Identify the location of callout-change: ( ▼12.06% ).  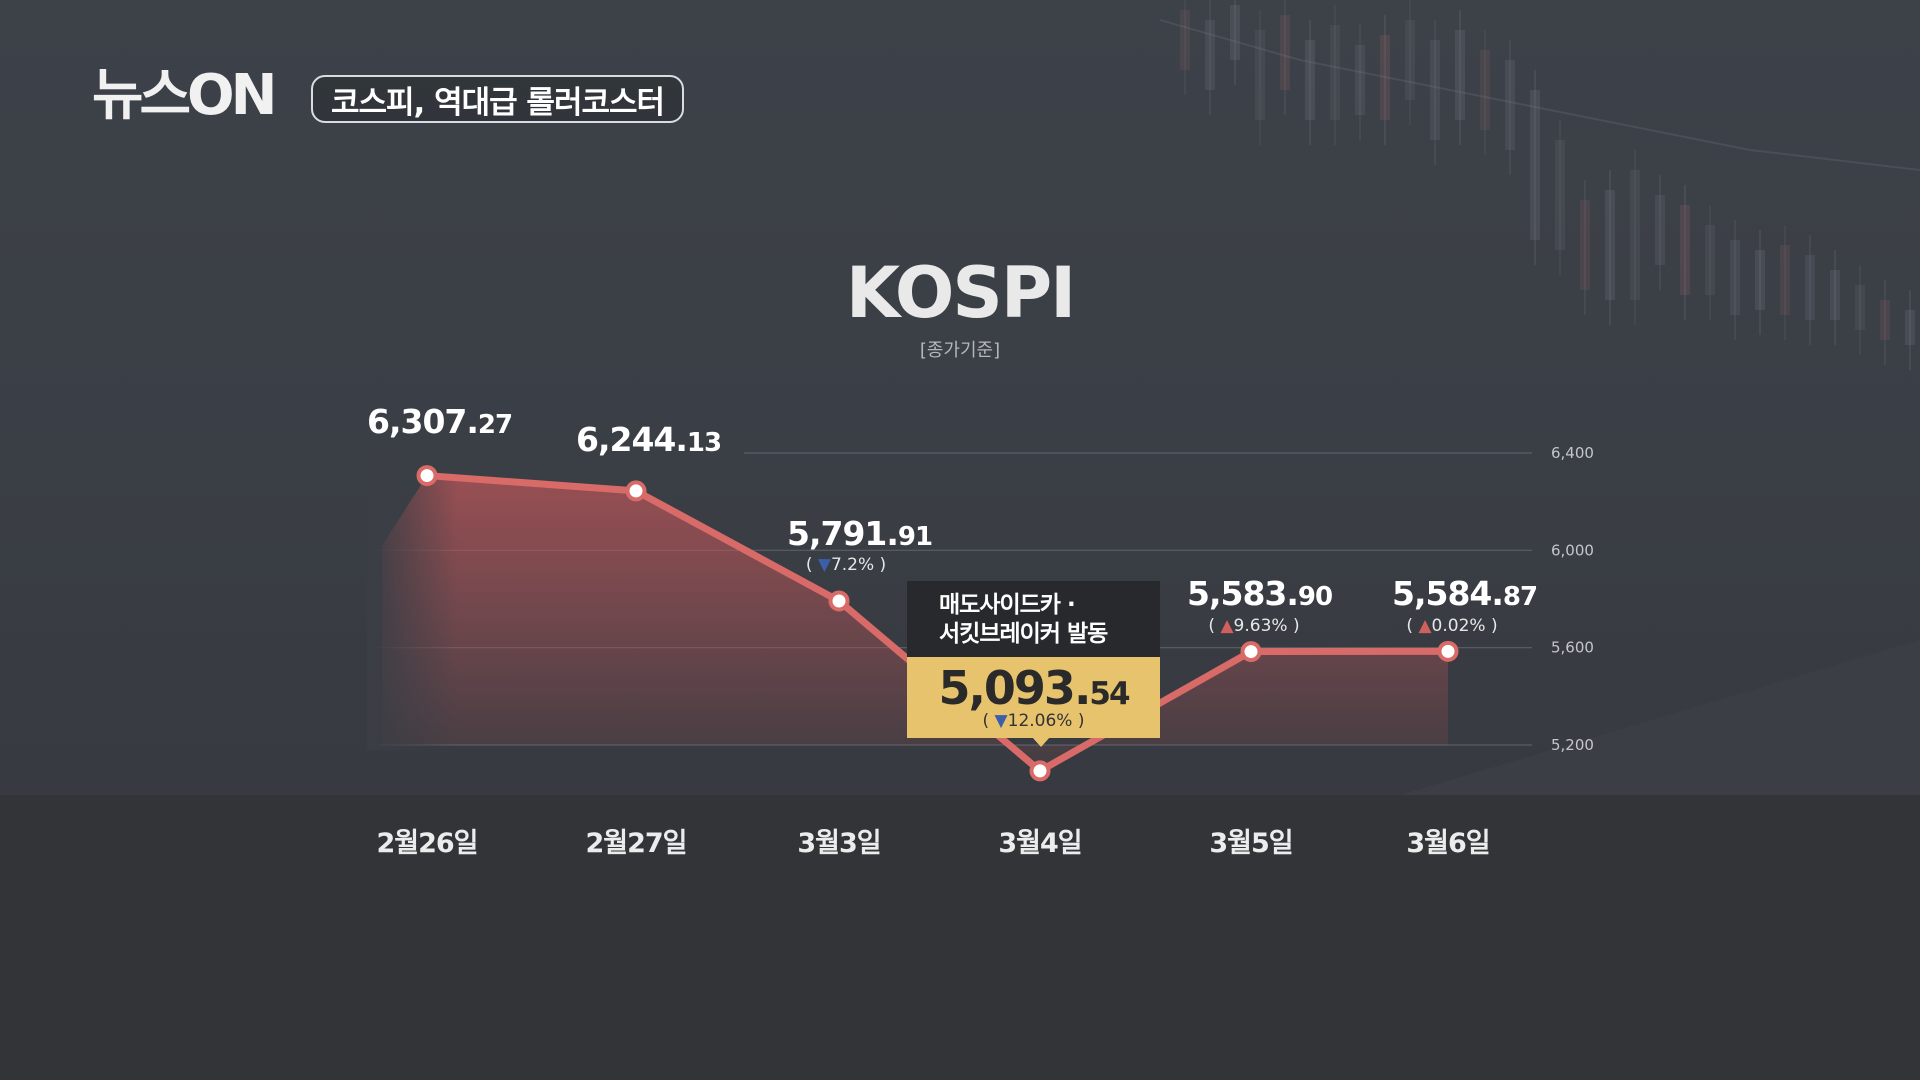
(1033, 721).